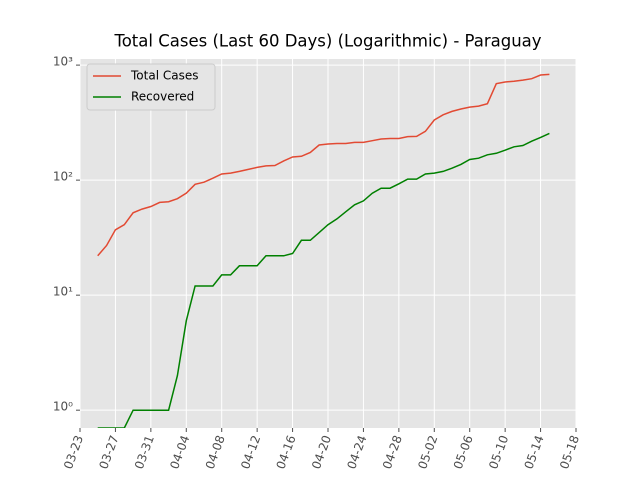 The height and width of the screenshot is (484, 640). I want to click on x-tick-label: 04-20, so click(321, 452).